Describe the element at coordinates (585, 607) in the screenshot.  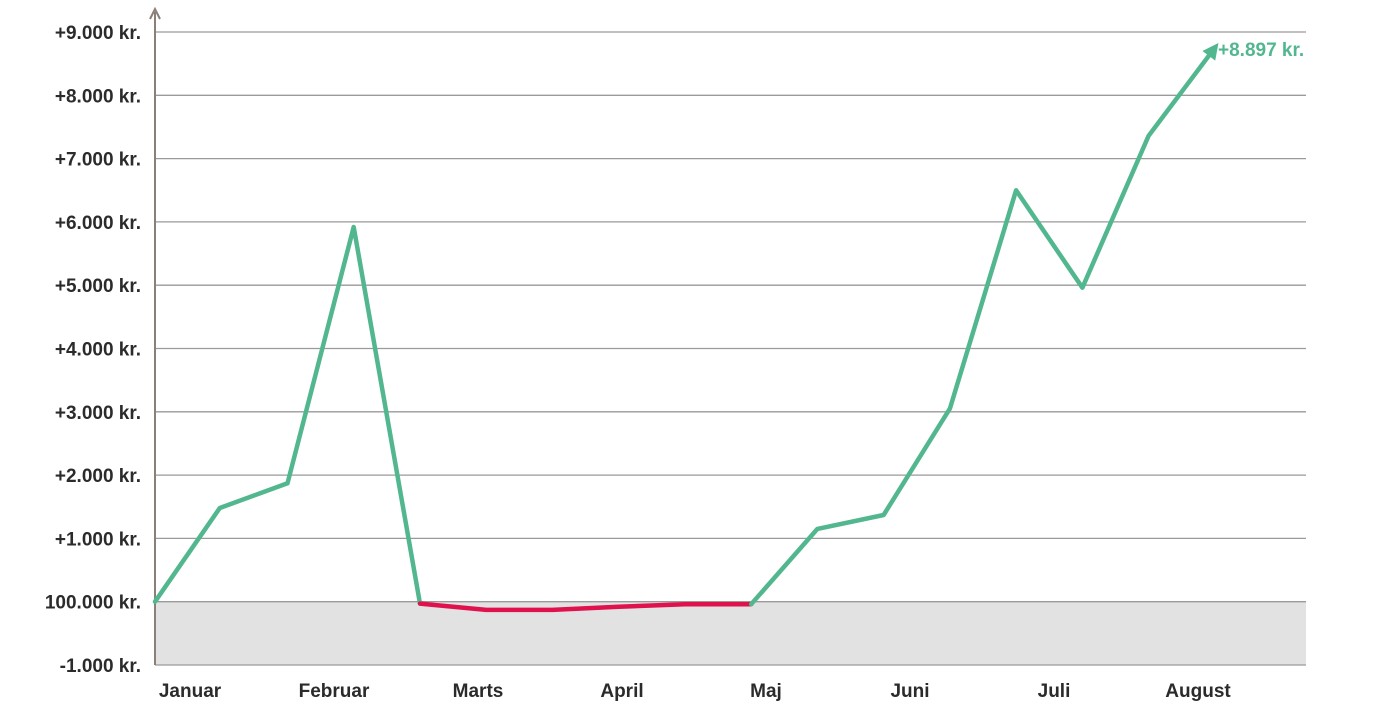
I see `series-line-dip` at that location.